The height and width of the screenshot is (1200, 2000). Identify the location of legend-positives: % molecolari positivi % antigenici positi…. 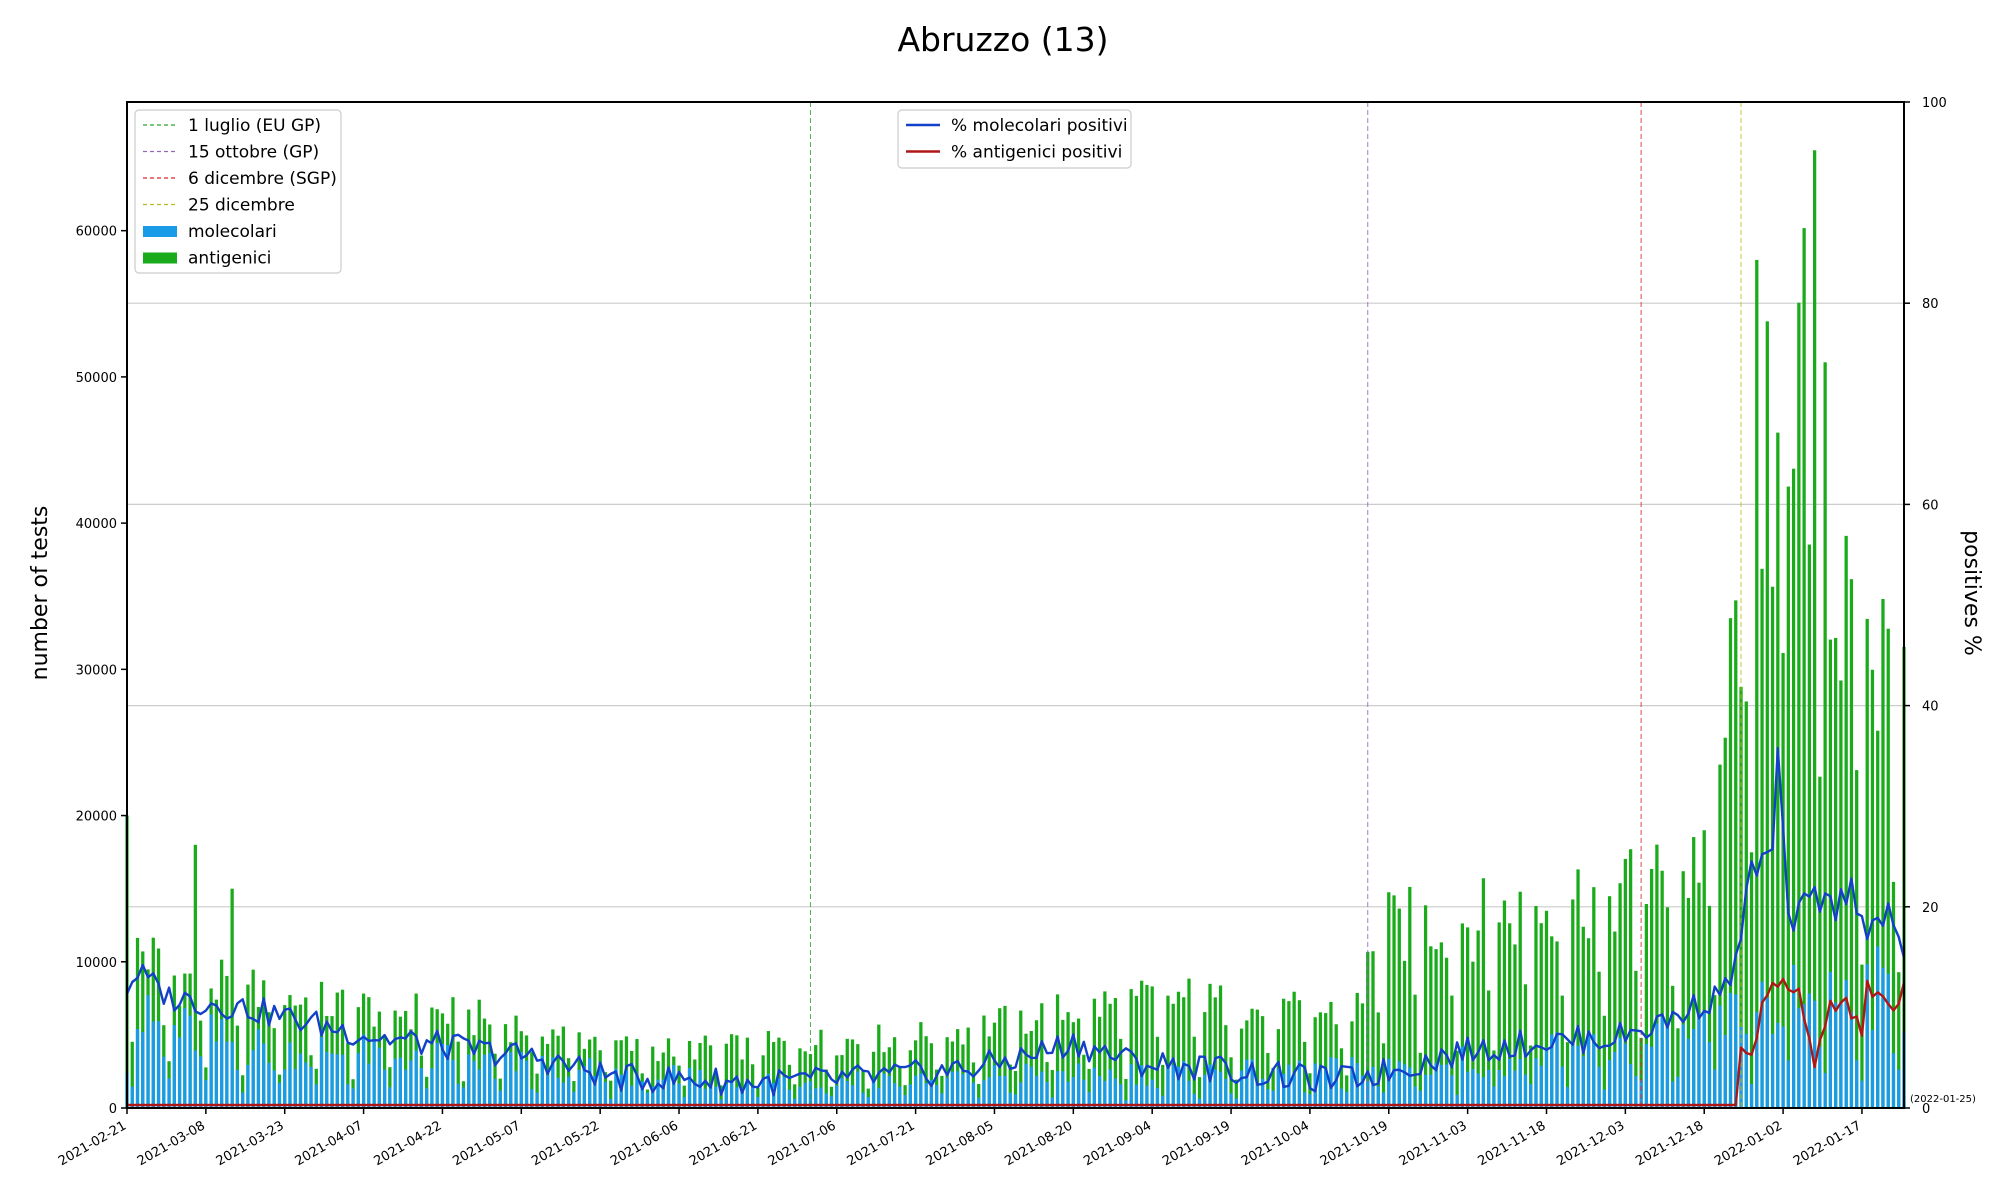
(1014, 139).